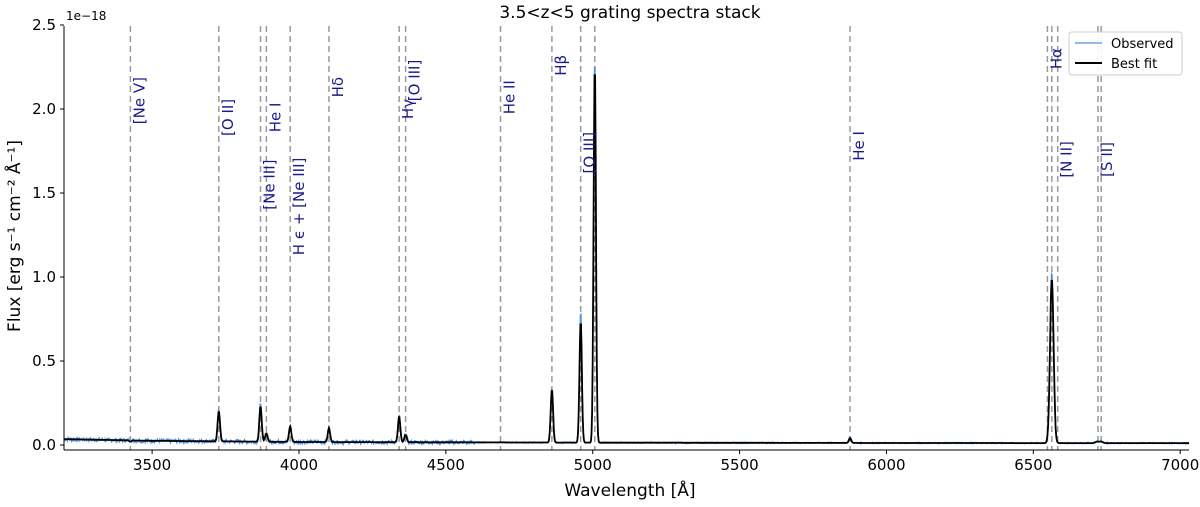  I want to click on emission-line-label: Hα, so click(1056, 58).